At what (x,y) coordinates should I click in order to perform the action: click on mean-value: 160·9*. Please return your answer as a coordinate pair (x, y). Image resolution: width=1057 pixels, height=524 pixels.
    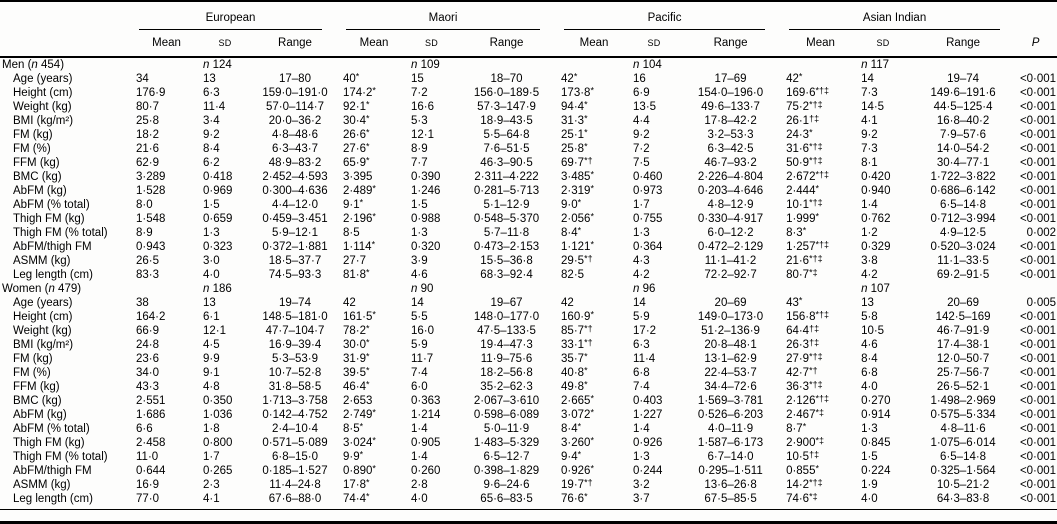
    Looking at the image, I should click on (577, 316).